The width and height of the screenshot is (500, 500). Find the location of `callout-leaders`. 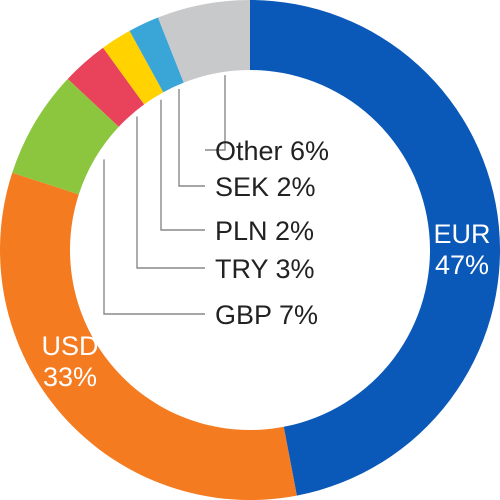

callout-leaders is located at coordinates (164, 195).